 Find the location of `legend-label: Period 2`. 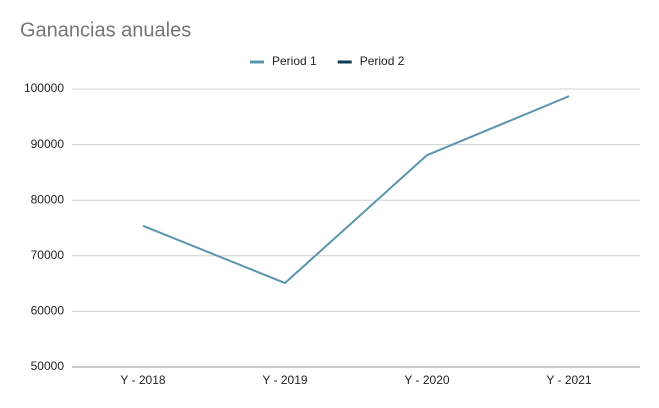

legend-label: Period 2 is located at coordinates (382, 61).